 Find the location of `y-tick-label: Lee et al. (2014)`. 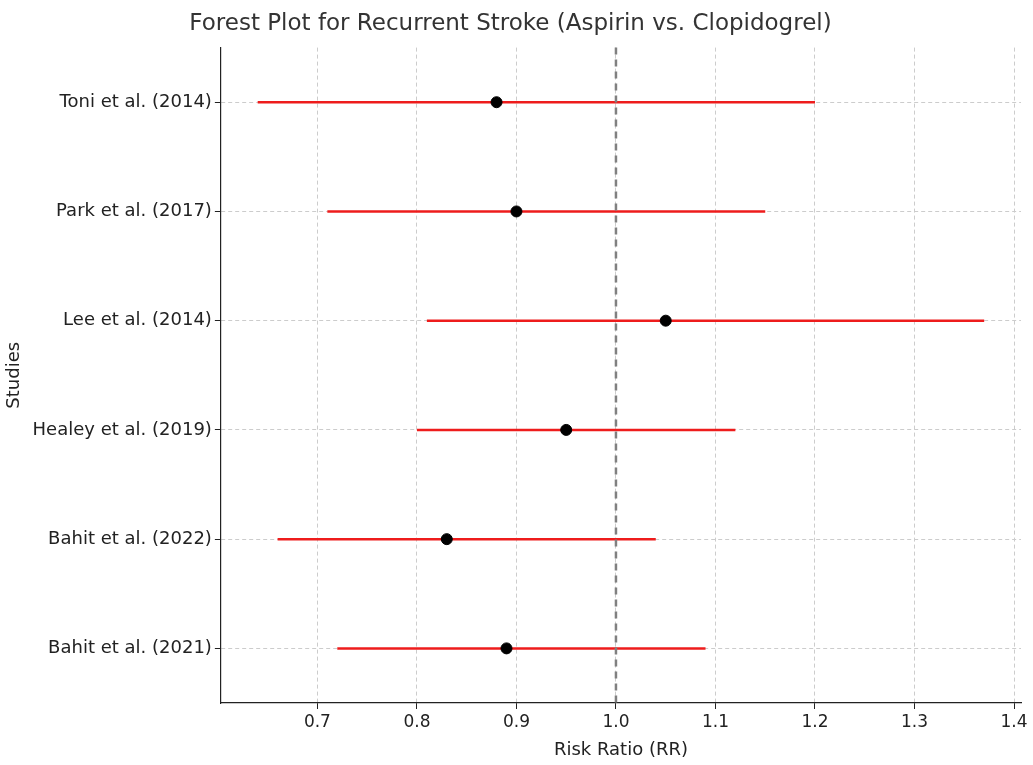

y-tick-label: Lee et al. (2014) is located at coordinates (137, 319).